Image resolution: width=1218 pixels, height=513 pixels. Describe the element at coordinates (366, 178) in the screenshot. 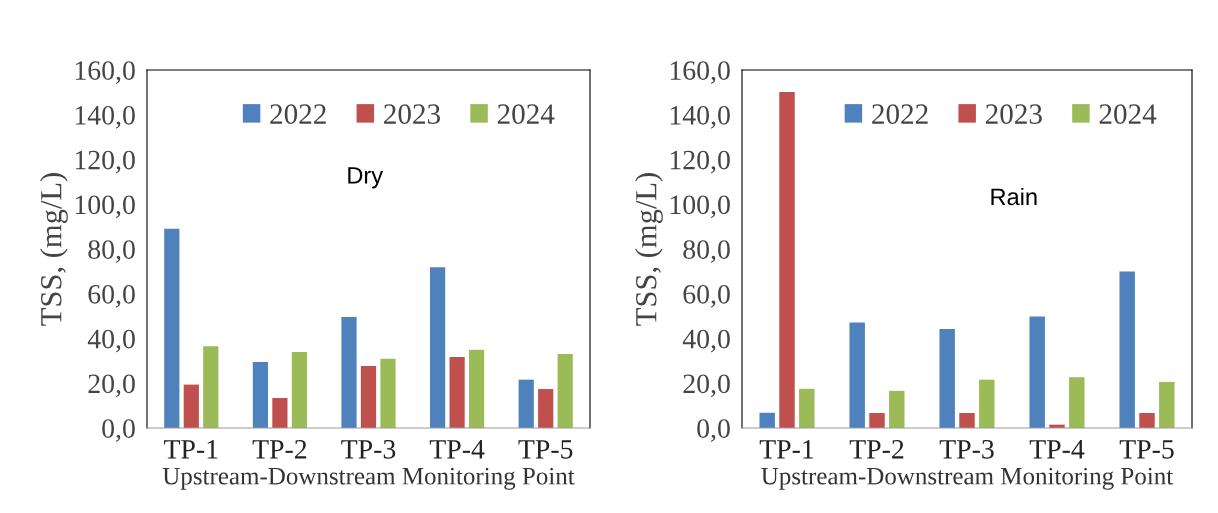

I see `annotation: Dry` at that location.